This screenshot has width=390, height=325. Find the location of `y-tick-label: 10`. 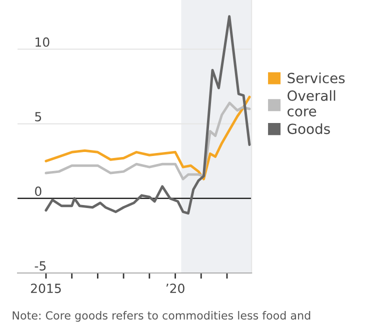

y-tick-label: 10 is located at coordinates (43, 42).